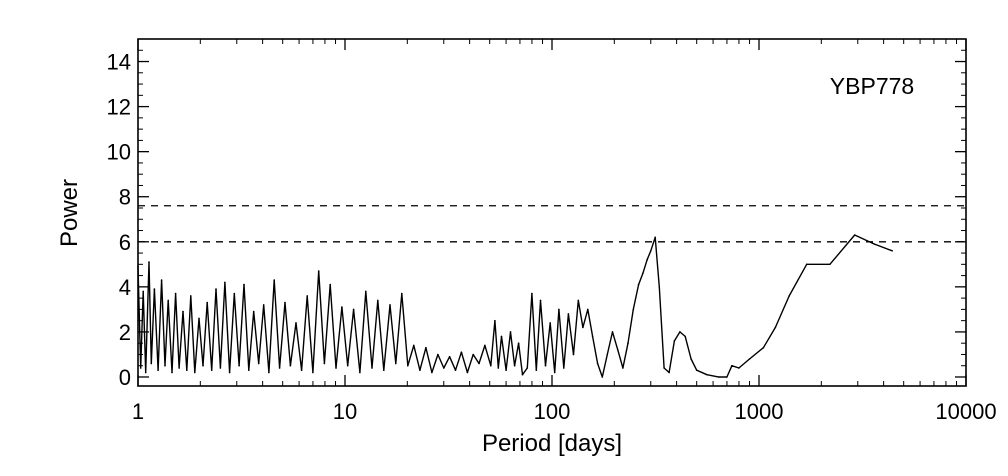 This screenshot has width=1008, height=476. What do you see at coordinates (552, 411) in the screenshot?
I see `x-tick-label: 100` at bounding box center [552, 411].